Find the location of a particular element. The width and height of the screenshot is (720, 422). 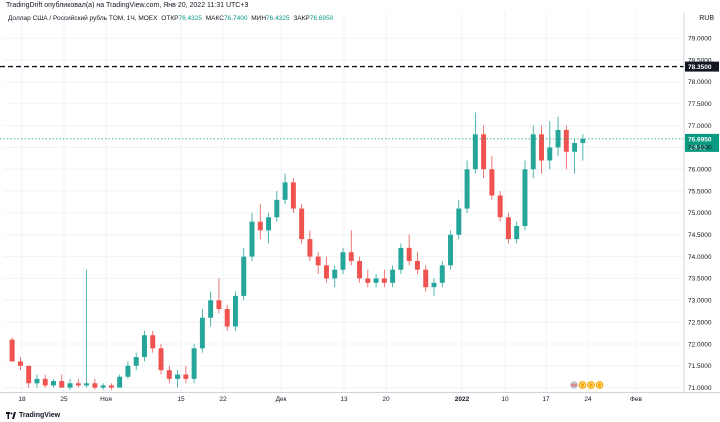

currency-settings-icon: RUB is located at coordinates (706, 18).